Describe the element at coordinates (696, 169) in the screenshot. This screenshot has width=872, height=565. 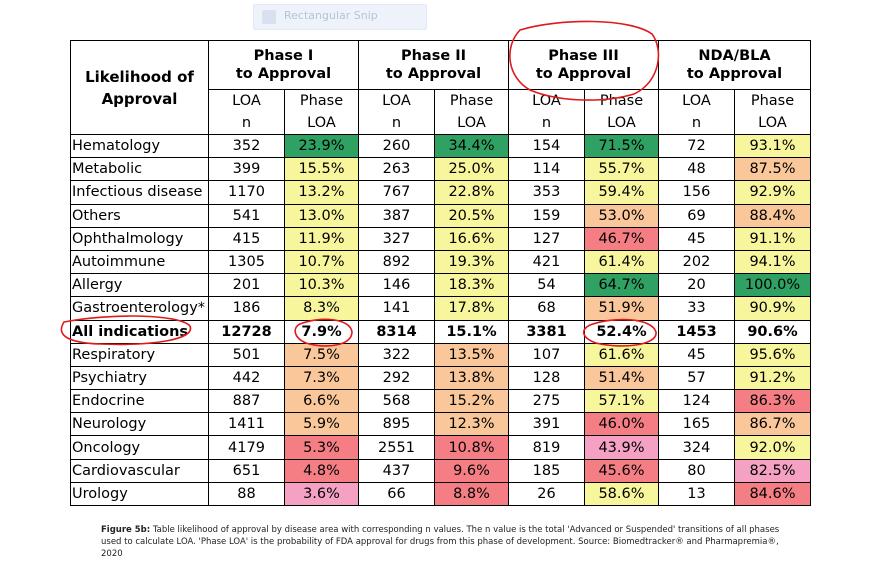
I see `loa-n-cell: 48` at that location.